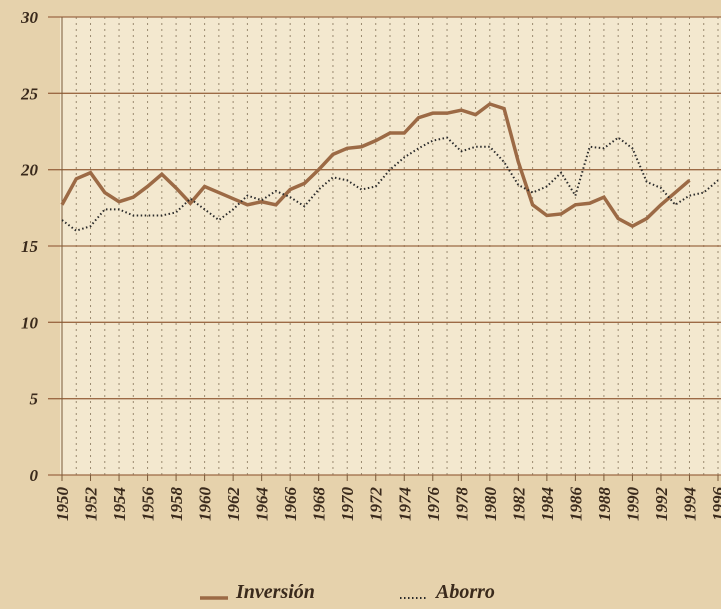 The width and height of the screenshot is (721, 609). I want to click on x-tick-label: 1972, so click(376, 504).